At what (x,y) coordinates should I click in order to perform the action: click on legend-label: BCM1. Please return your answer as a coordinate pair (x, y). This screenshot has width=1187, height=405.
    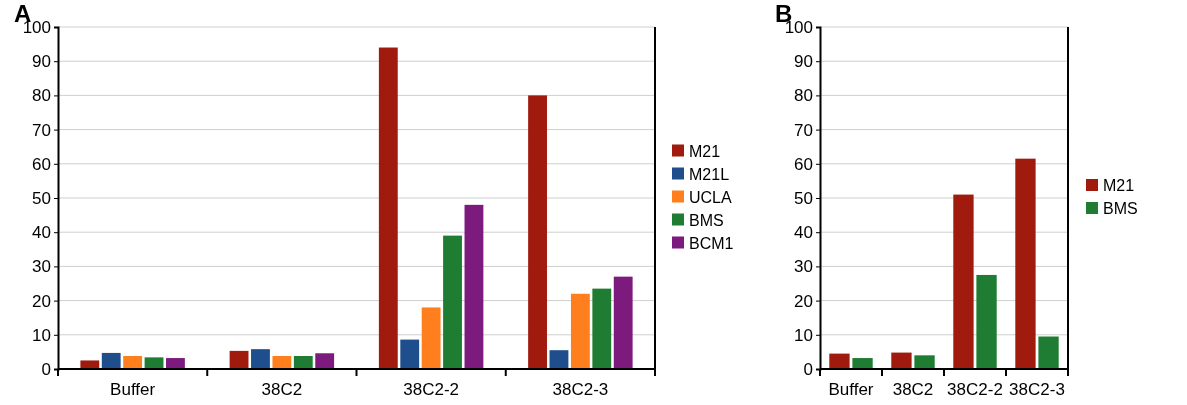
    Looking at the image, I should click on (711, 243).